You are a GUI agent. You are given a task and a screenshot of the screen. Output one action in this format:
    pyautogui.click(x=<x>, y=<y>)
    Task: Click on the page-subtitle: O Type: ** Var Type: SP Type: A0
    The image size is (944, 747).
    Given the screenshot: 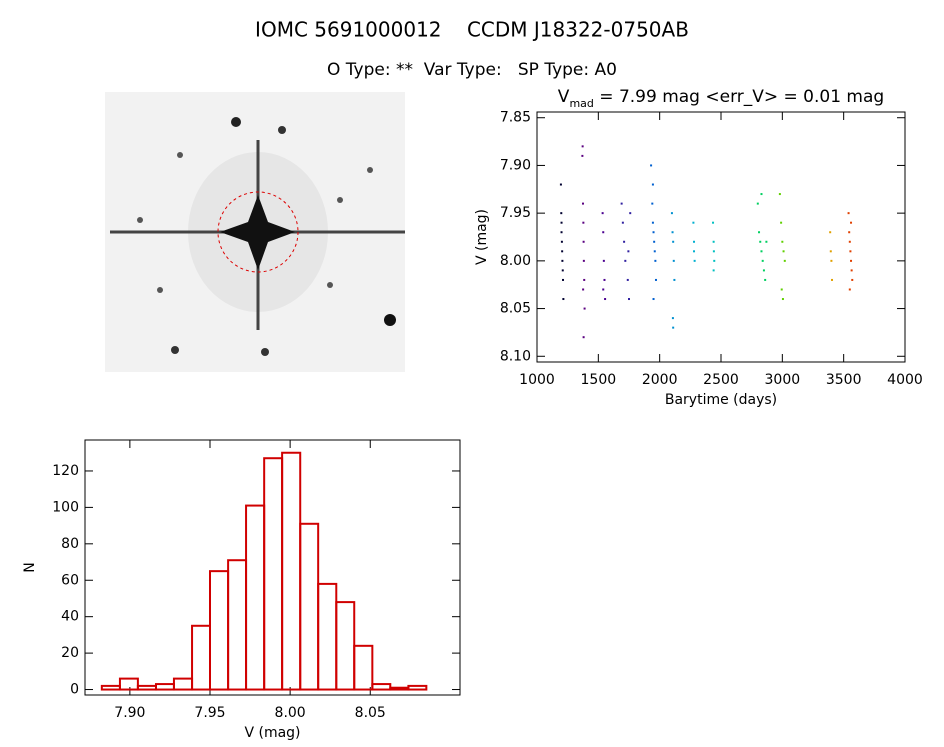 What is the action you would take?
    pyautogui.click(x=472, y=70)
    